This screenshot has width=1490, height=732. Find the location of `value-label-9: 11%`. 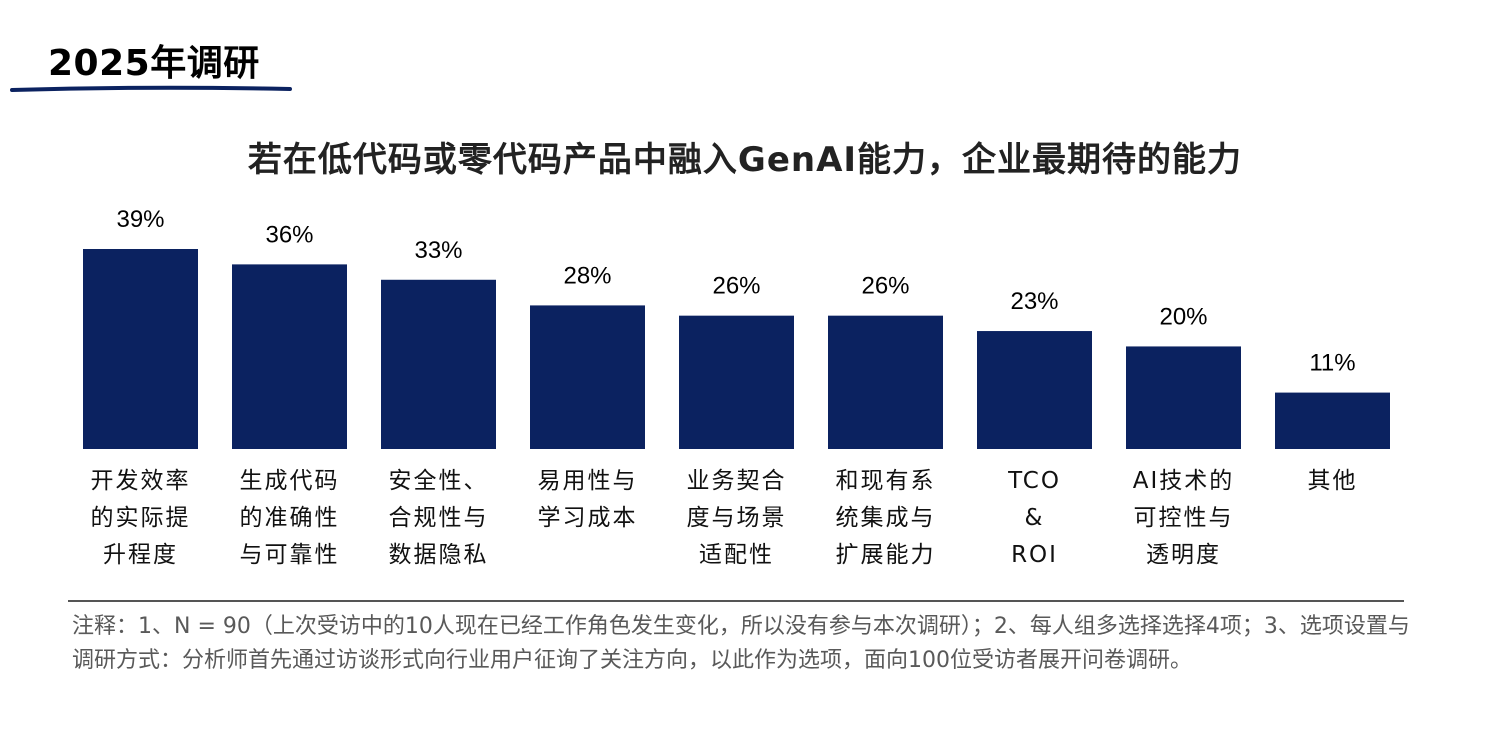

value-label-9: 11% is located at coordinates (1332, 363).